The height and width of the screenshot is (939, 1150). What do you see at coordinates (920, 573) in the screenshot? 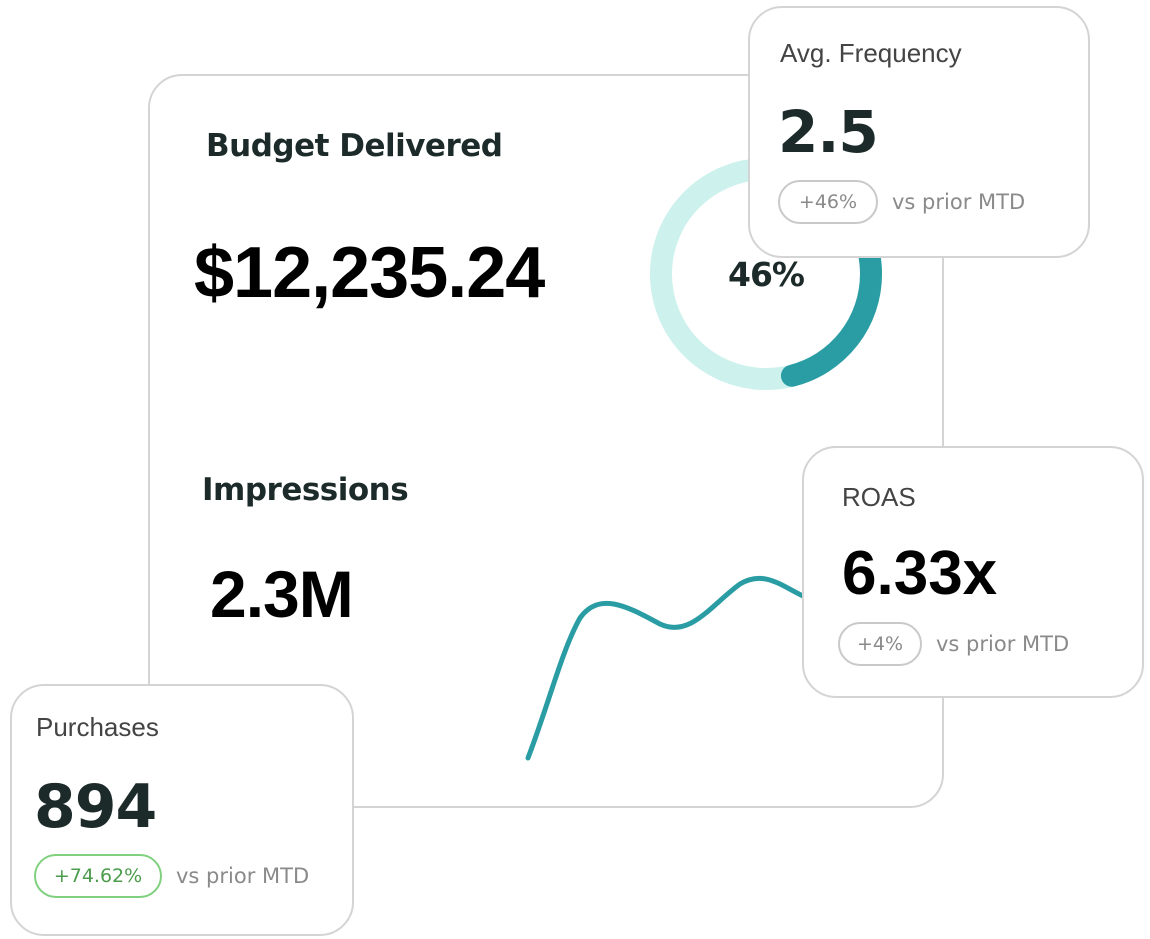
I see `roas-value: 6.33x` at bounding box center [920, 573].